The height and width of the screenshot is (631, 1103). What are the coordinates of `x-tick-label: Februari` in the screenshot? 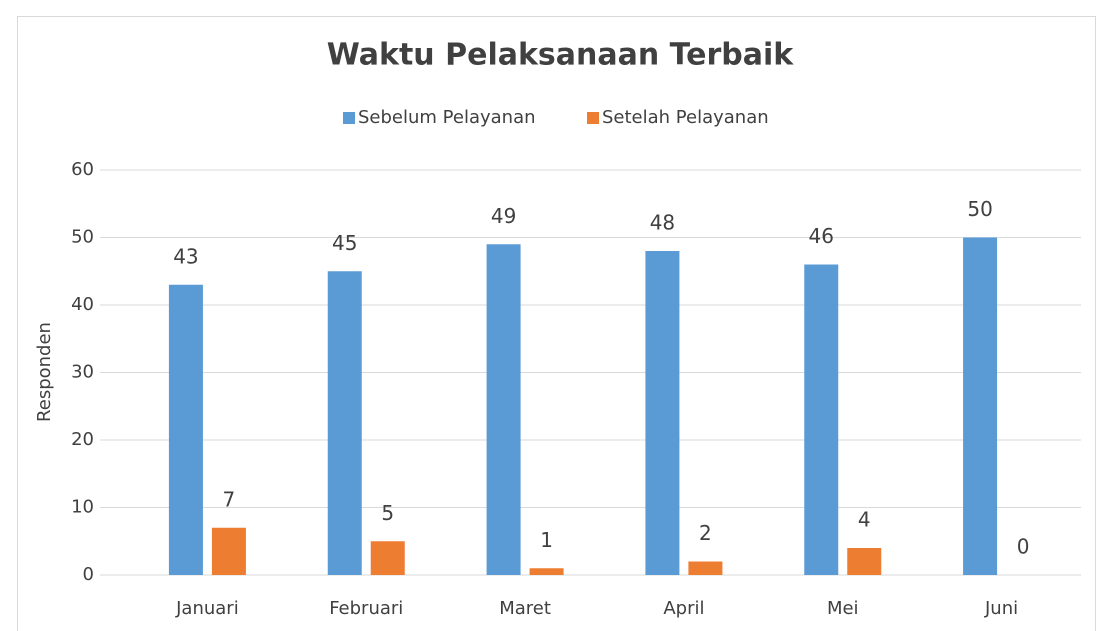 It's located at (366, 608).